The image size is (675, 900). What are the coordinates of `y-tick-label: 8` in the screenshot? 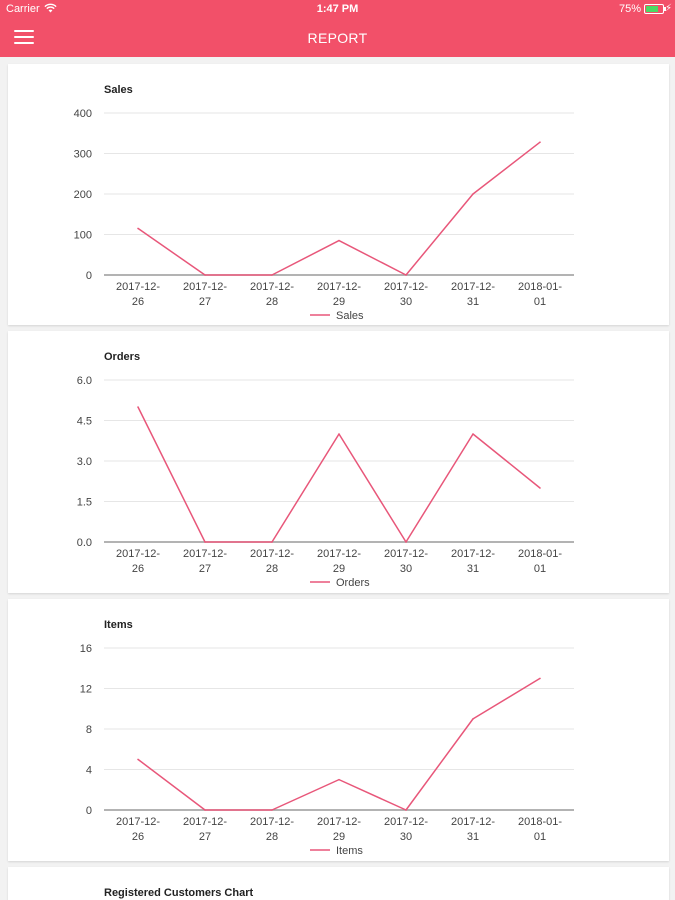 It's located at (89, 730).